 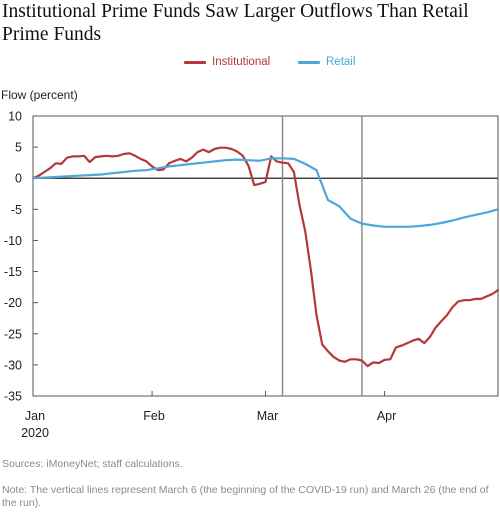 I want to click on y-tick-label: 0, so click(x=18, y=179).